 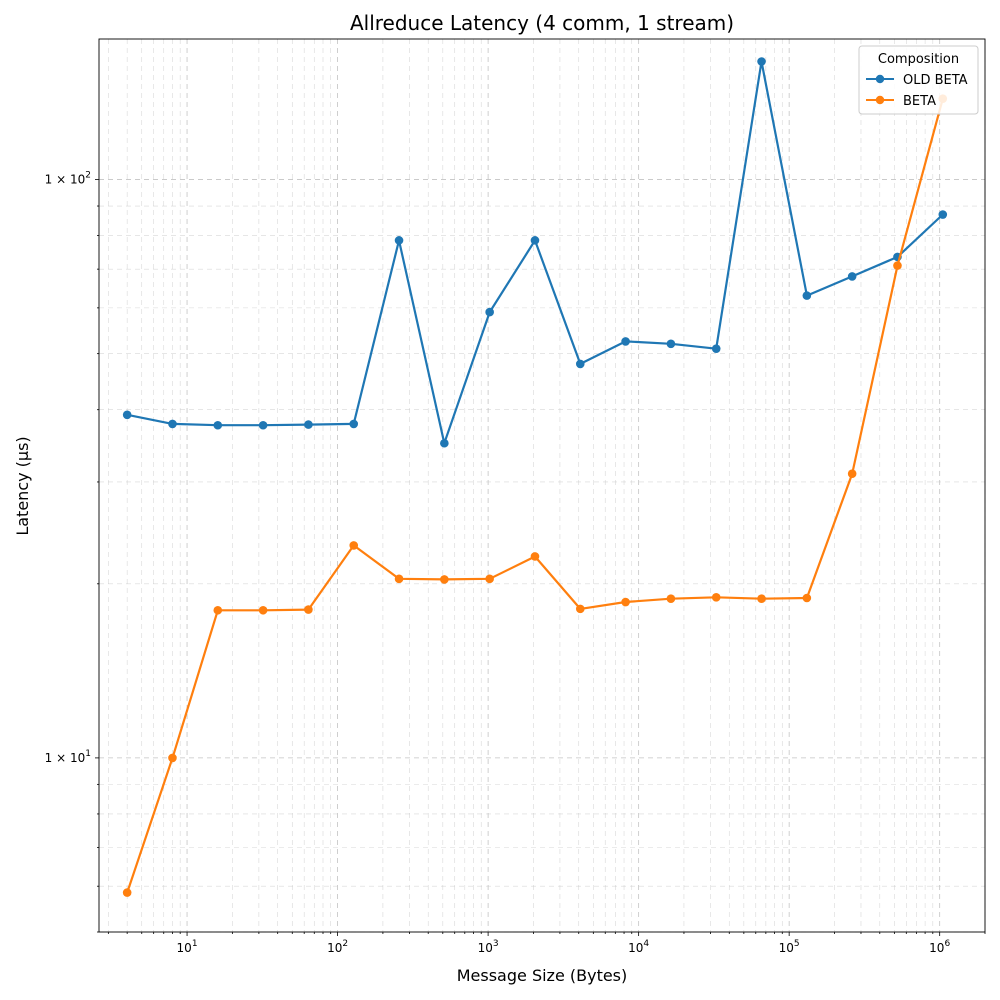 I want to click on legend-marker-beta, so click(x=880, y=100).